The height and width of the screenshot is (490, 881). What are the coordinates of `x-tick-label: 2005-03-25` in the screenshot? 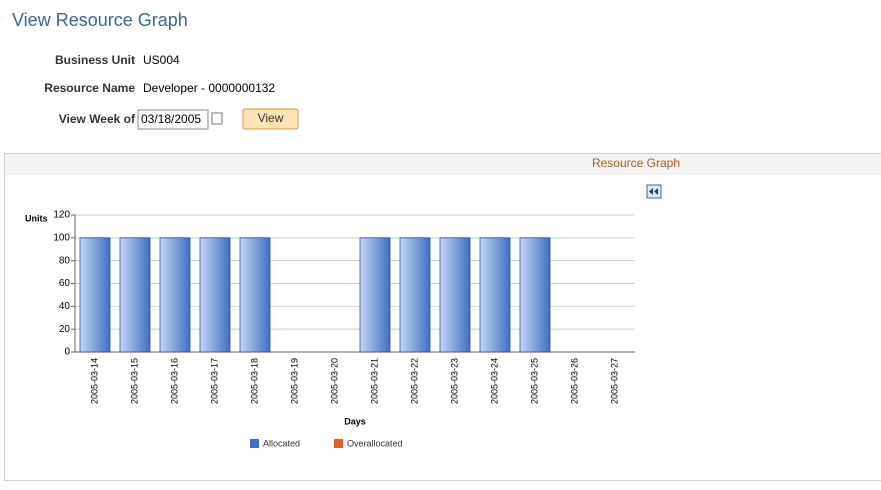 It's located at (534, 381).